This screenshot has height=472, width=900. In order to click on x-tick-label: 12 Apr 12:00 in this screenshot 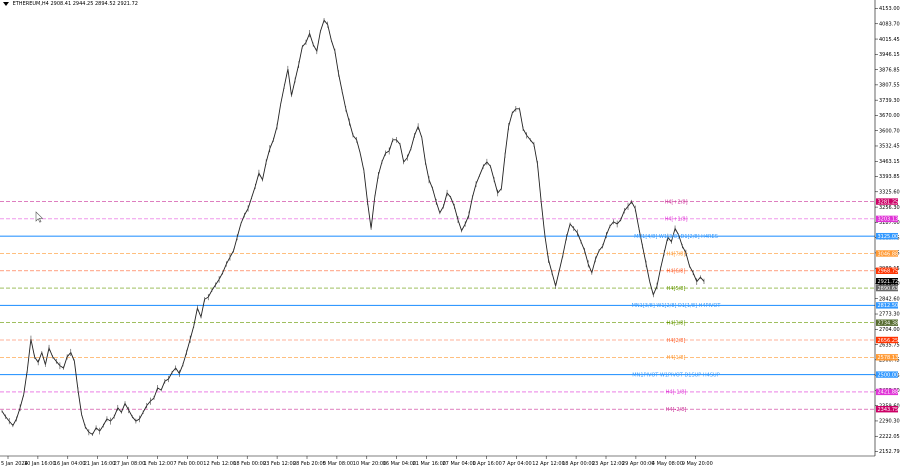, I will do `click(548, 464)`.